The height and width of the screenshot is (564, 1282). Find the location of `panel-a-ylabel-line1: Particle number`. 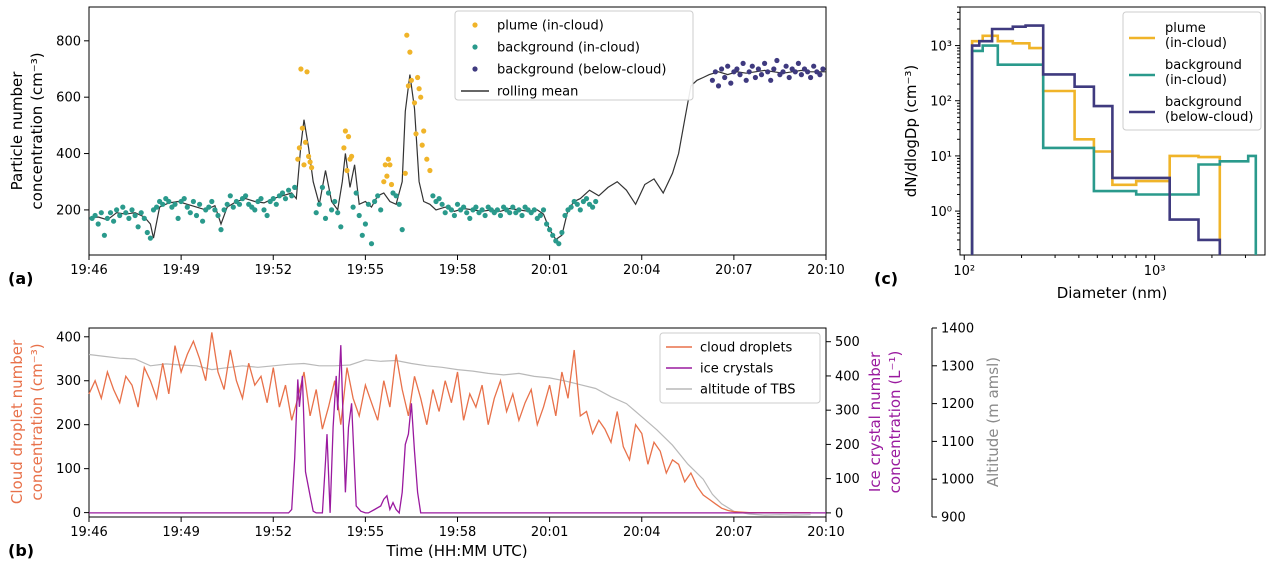

panel-a-ylabel-line1: Particle number is located at coordinates (17, 131).